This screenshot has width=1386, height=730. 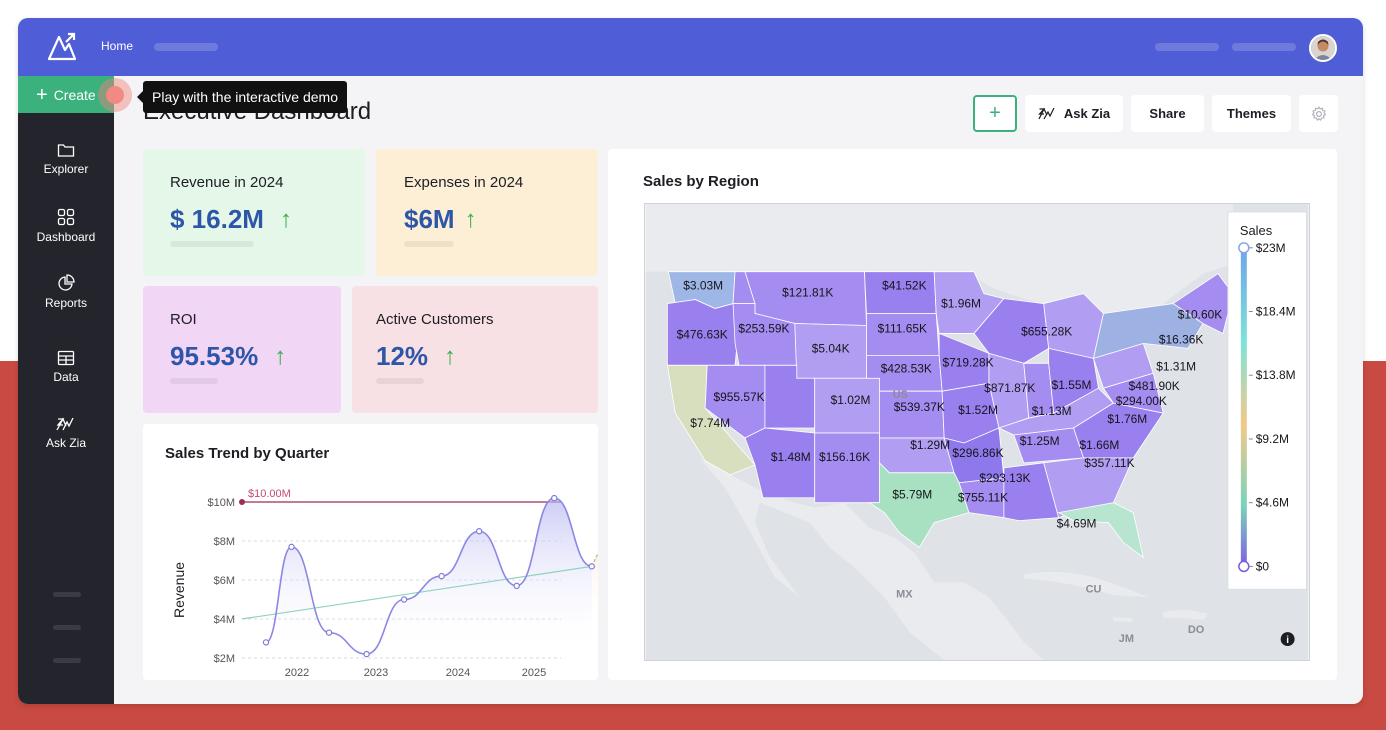 What do you see at coordinates (475, 349) in the screenshot?
I see `kpi-card-active-customers: Active Customers 12% ↑` at bounding box center [475, 349].